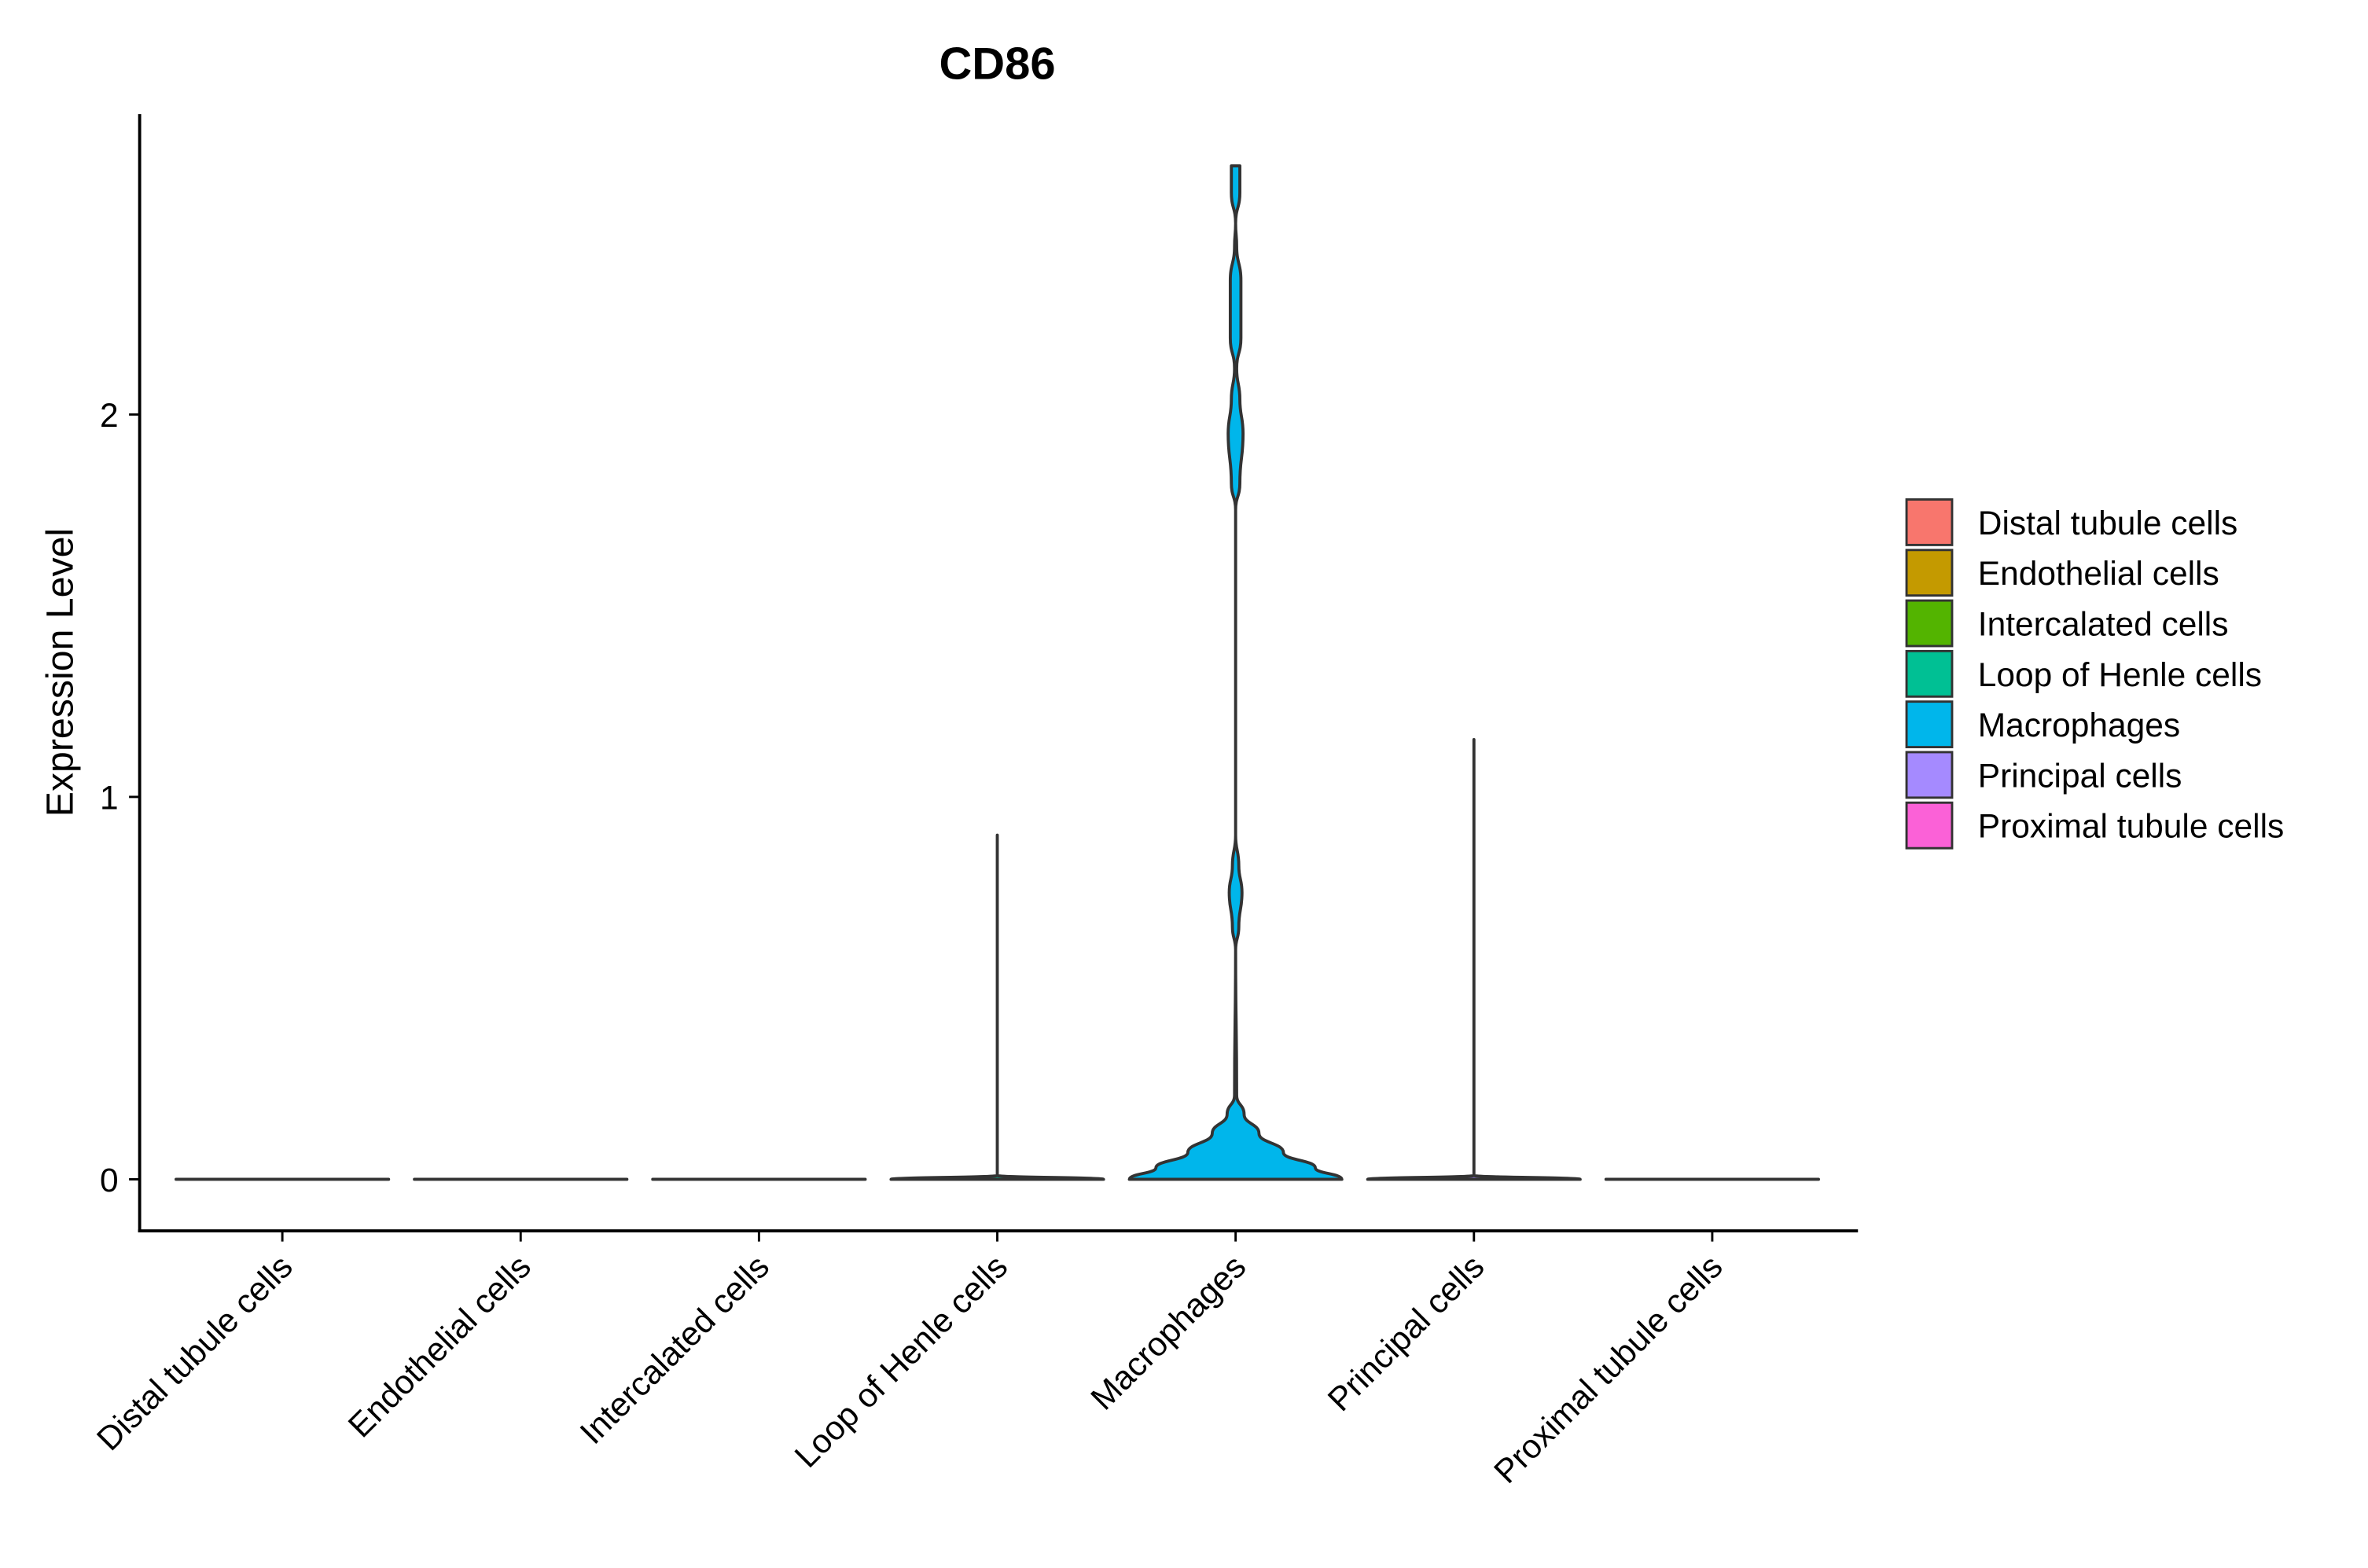 Image resolution: width=2368 pixels, height=1568 pixels. Describe the element at coordinates (60, 672) in the screenshot. I see `y-axis-label: Expression Level` at that location.